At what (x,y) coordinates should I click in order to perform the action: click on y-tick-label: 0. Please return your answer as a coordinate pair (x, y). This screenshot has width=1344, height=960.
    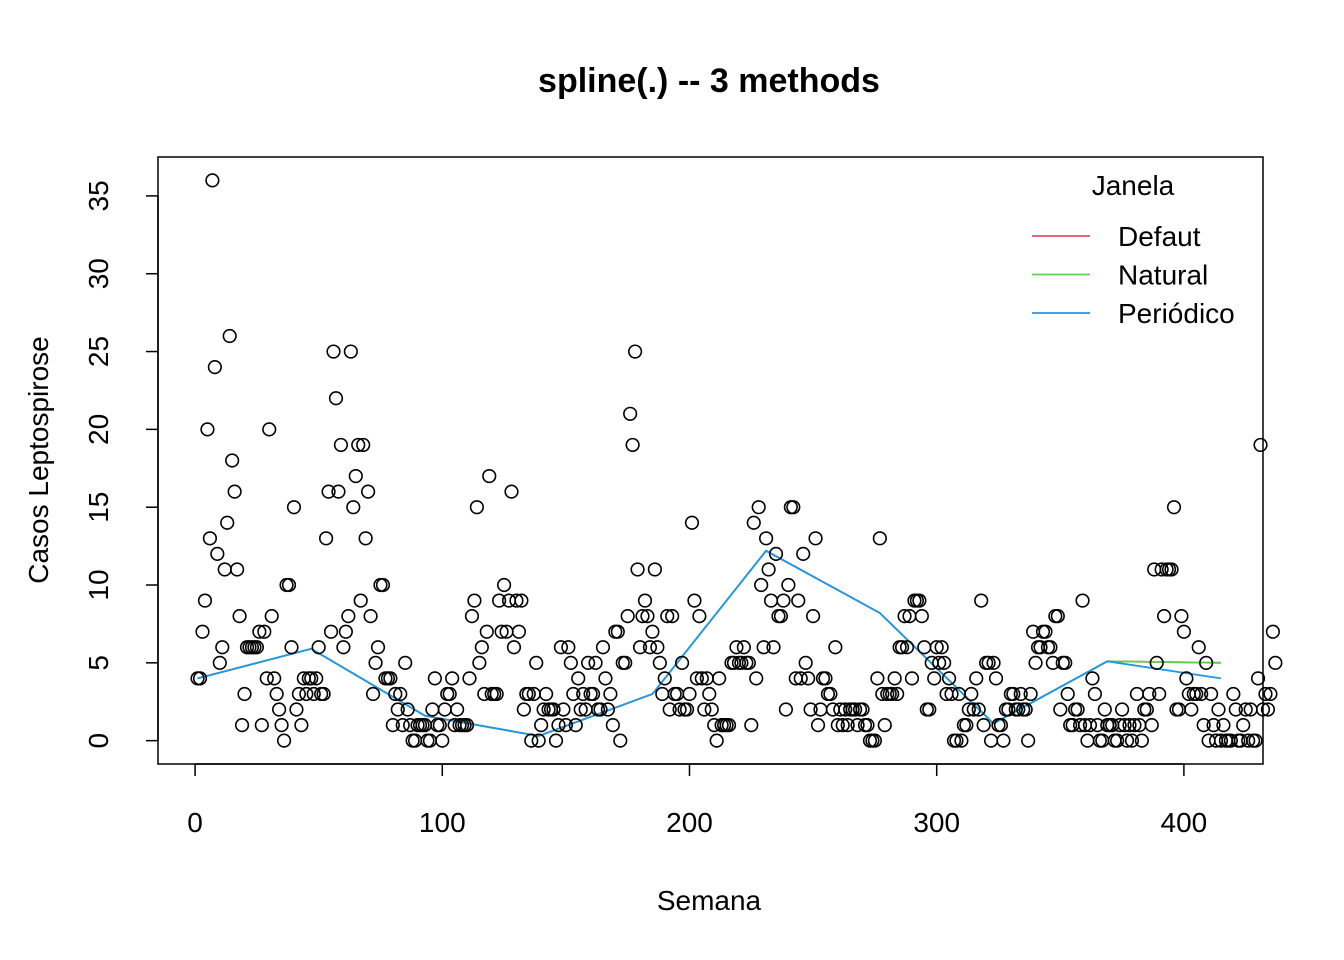
    Looking at the image, I should click on (98, 741).